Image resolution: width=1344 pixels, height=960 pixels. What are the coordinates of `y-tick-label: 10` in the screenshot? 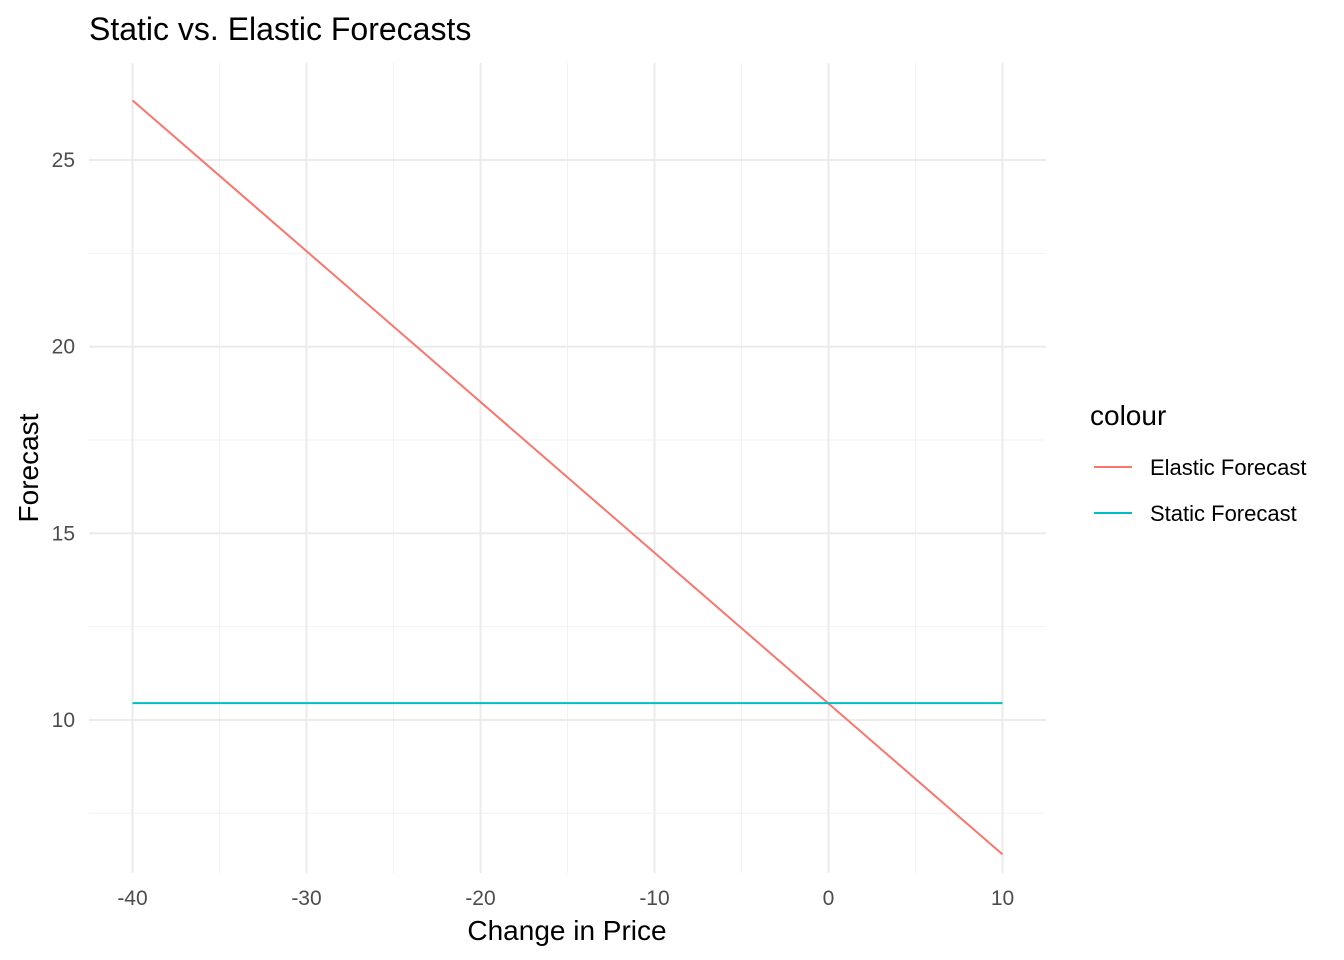 It's located at (63, 720).